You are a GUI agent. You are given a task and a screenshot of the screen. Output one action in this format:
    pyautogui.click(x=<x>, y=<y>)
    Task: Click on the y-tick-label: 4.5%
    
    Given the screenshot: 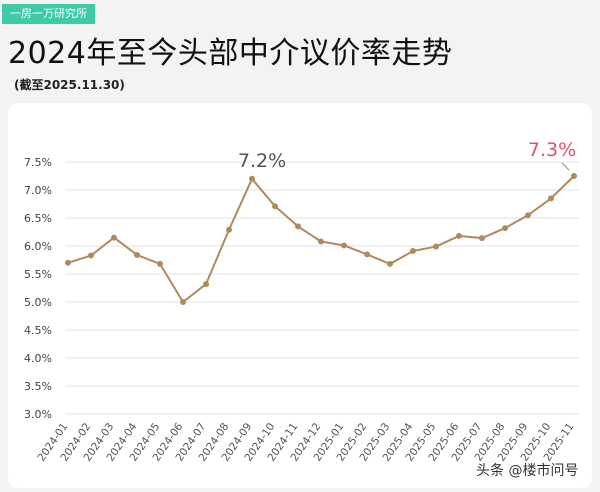 What is the action you would take?
    pyautogui.click(x=38, y=330)
    